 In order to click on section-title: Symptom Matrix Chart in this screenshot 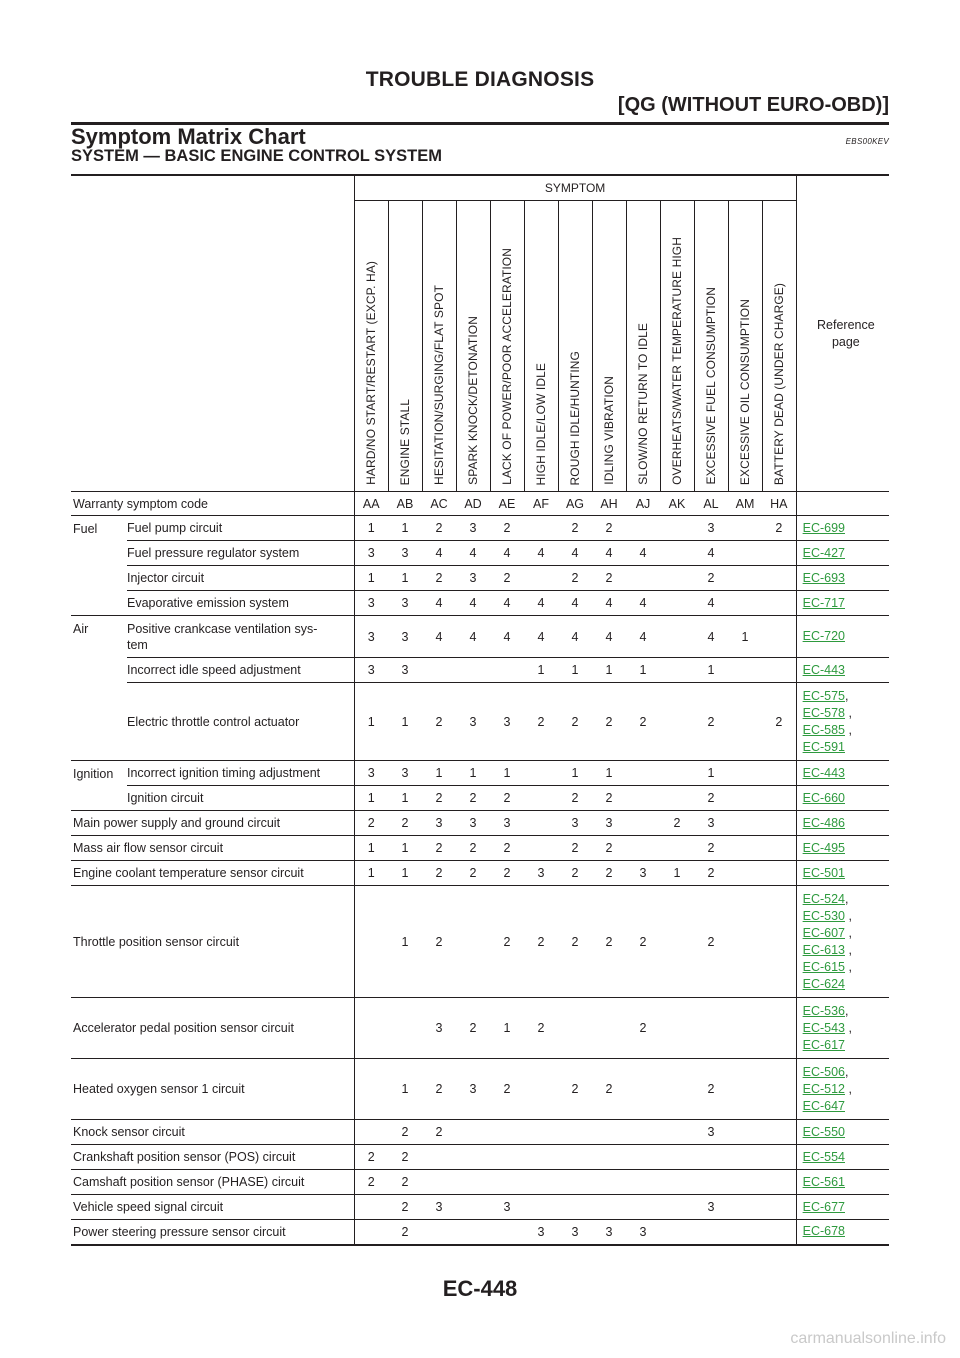, I will do `click(188, 136)`.